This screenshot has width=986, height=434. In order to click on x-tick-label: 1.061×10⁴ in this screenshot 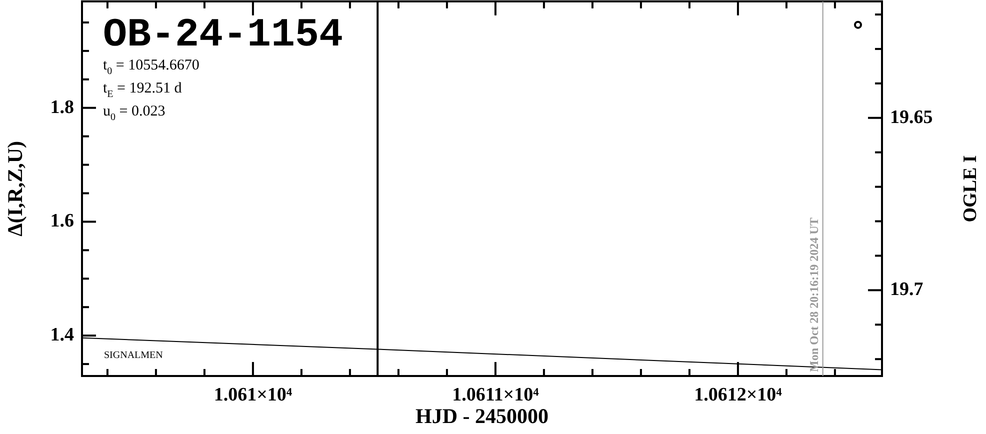, I will do `click(253, 395)`.